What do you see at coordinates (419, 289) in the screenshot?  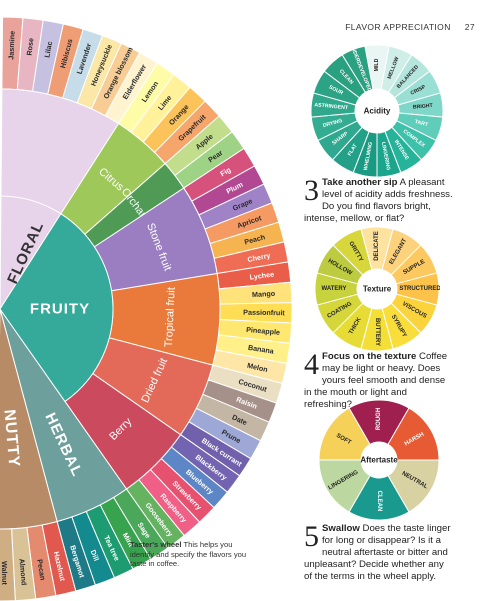 I see `segment-label-structured: STRUCTURED` at bounding box center [419, 289].